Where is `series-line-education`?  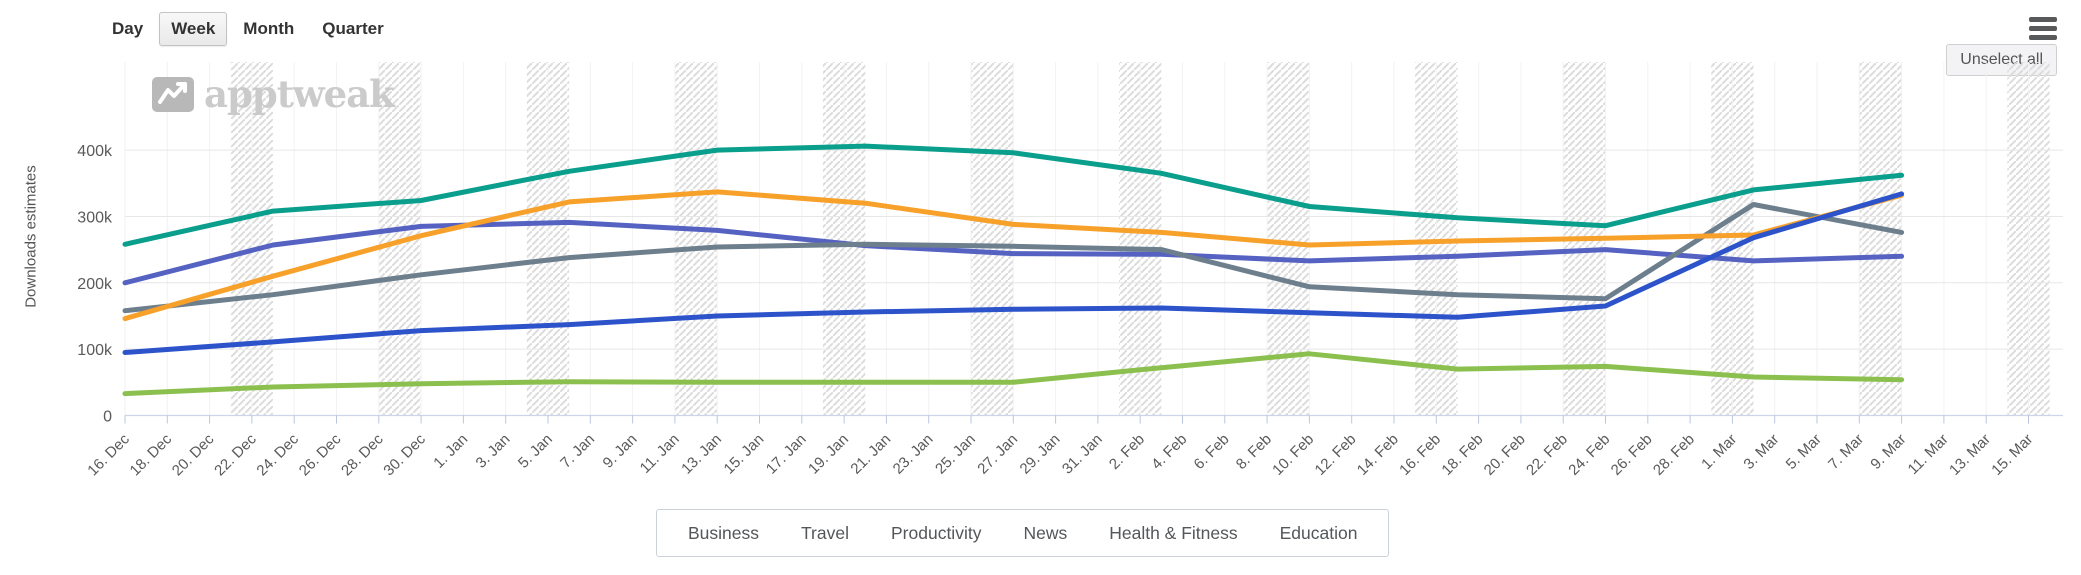
series-line-education is located at coordinates (1013, 374).